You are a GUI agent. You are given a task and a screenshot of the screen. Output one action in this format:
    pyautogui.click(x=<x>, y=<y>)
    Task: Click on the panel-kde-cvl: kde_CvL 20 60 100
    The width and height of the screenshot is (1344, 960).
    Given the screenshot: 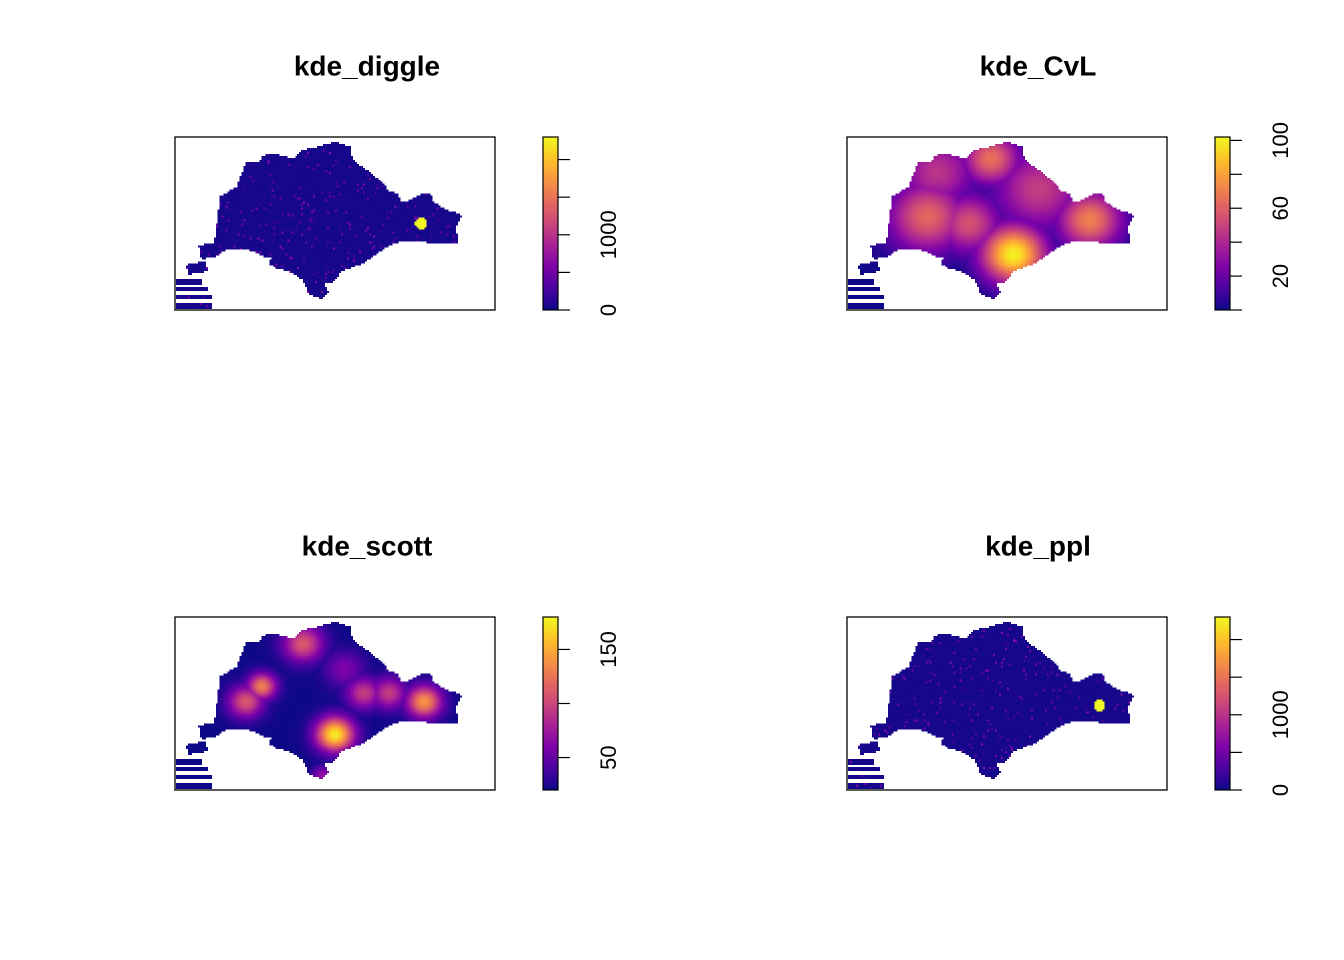 What is the action you would take?
    pyautogui.click(x=1069, y=180)
    